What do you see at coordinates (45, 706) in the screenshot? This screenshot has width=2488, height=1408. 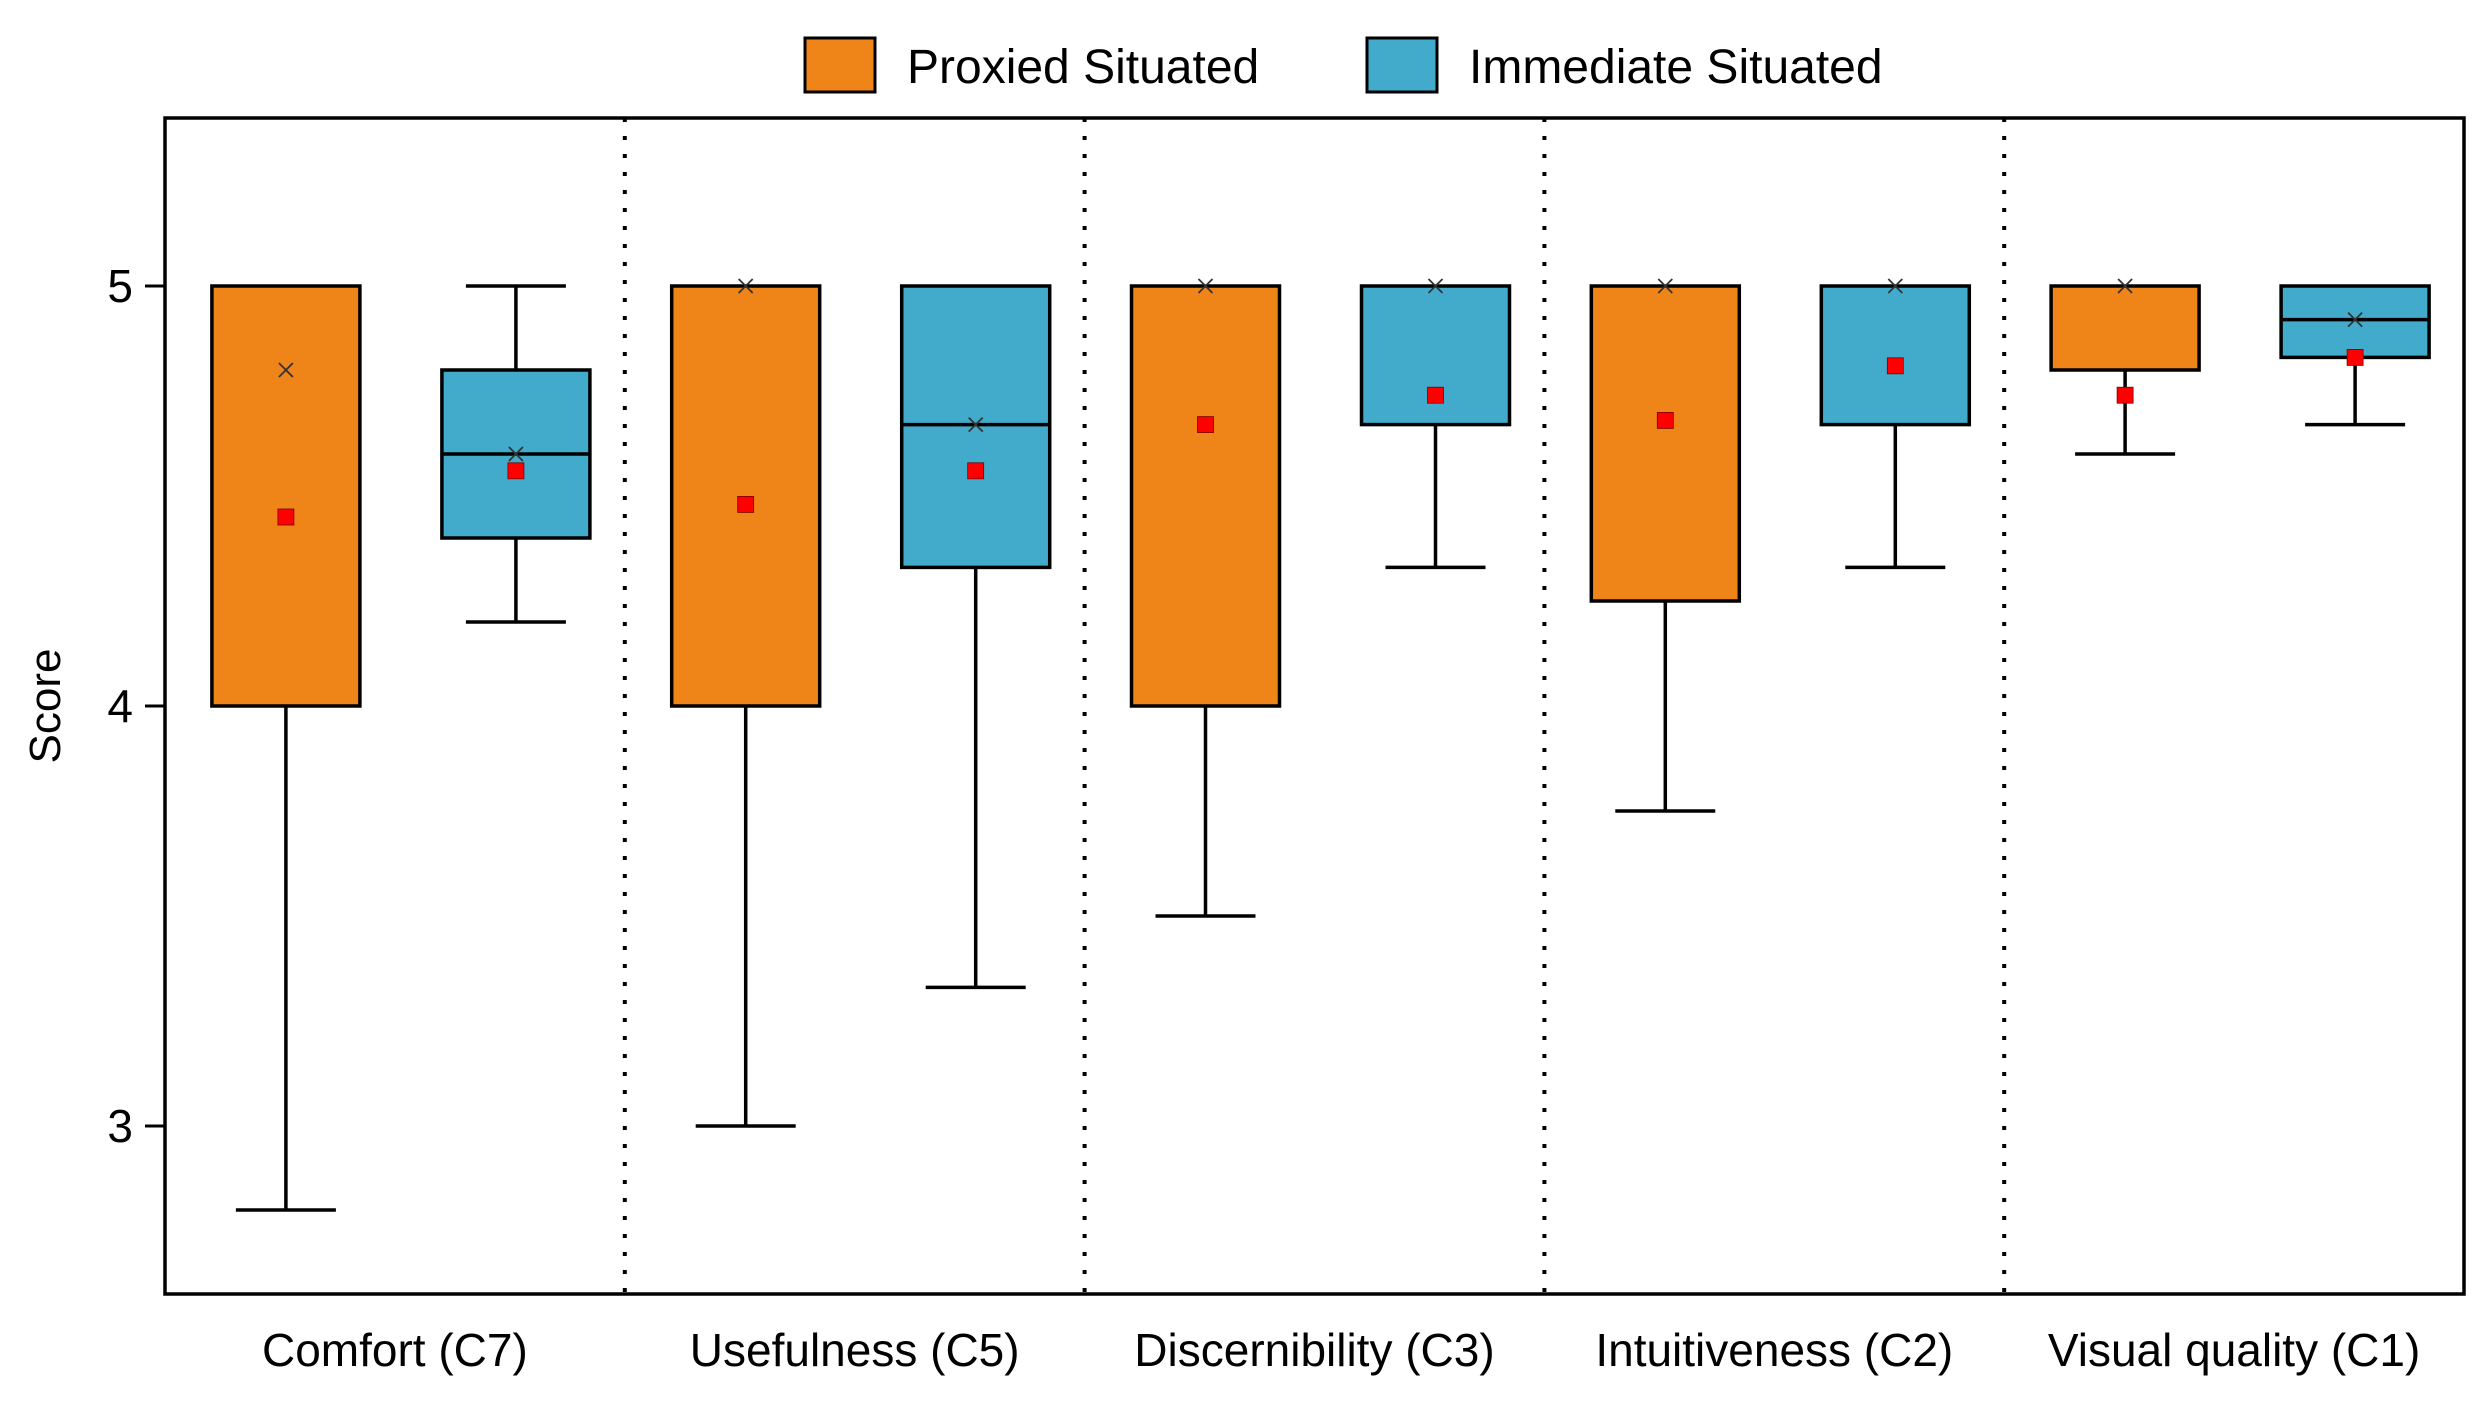 I see `y-axis-label: Score` at bounding box center [45, 706].